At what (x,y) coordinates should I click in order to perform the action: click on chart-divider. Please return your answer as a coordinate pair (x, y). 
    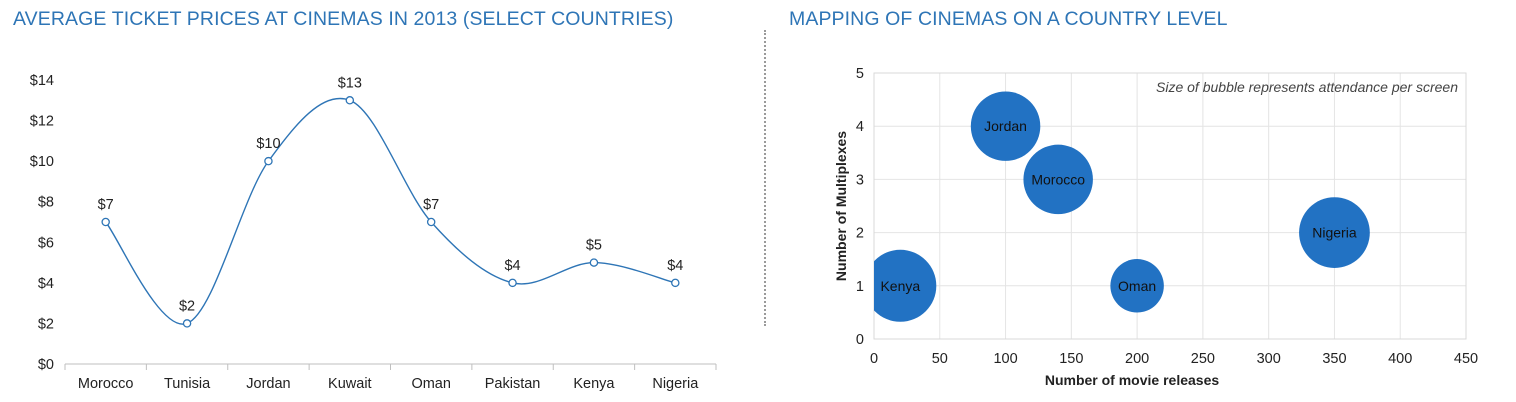
    Looking at the image, I should click on (765, 178).